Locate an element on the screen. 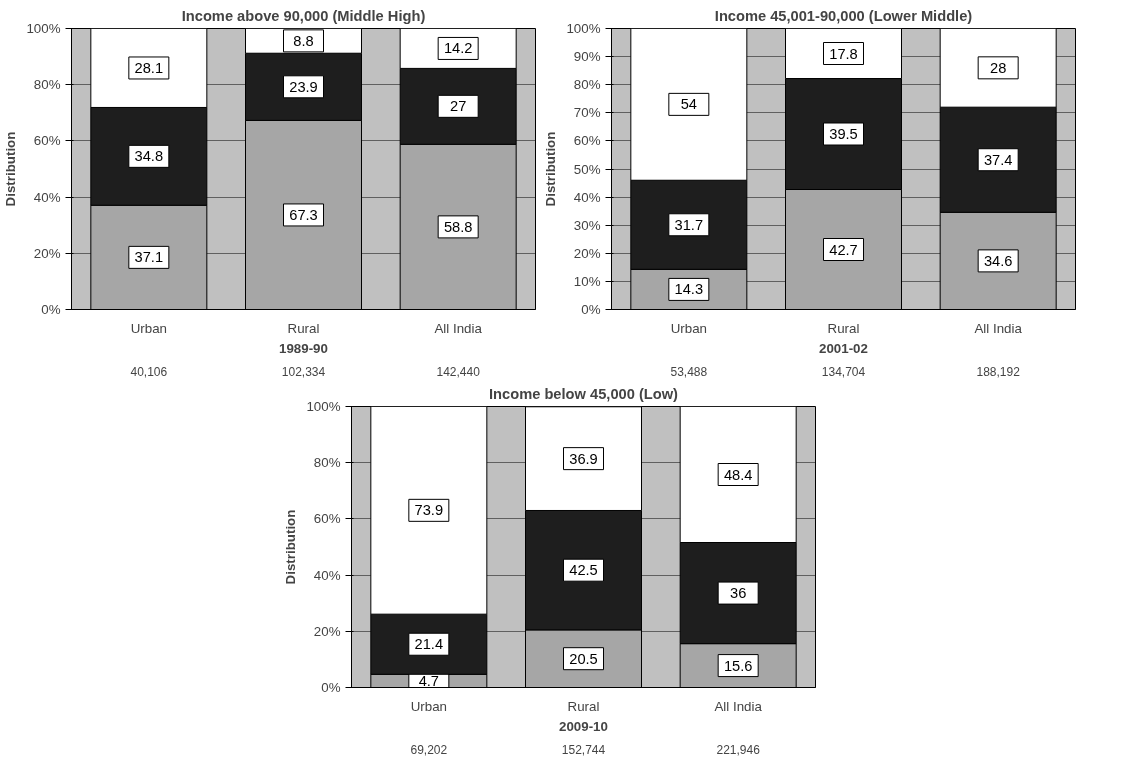 The width and height of the screenshot is (1121, 763). data-label: 42.7 is located at coordinates (843, 249).